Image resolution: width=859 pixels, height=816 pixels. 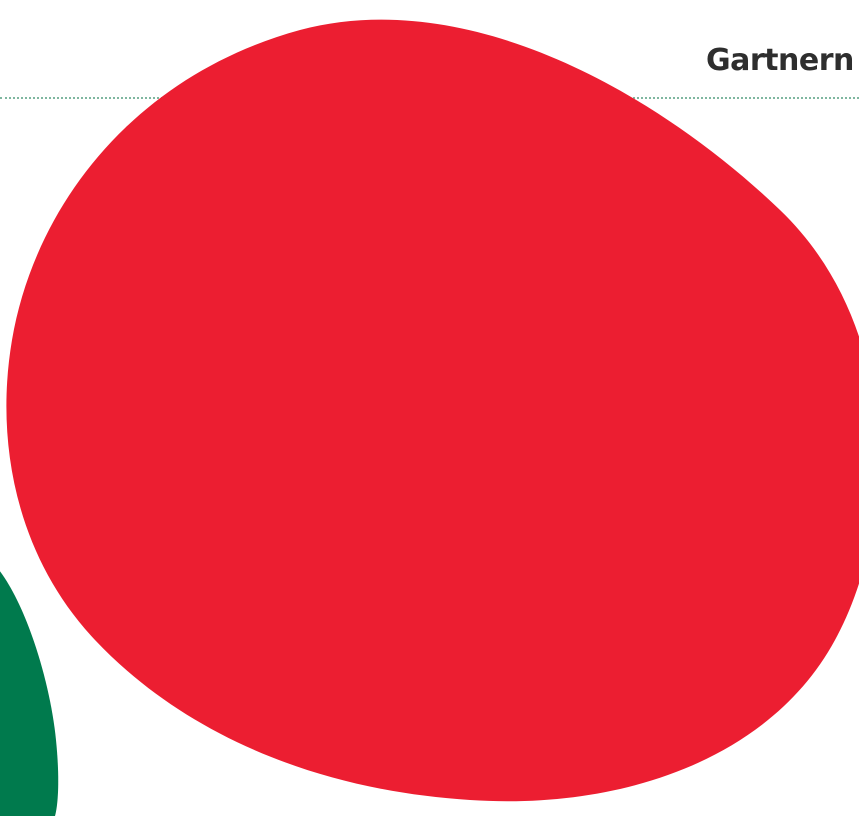 What do you see at coordinates (780, 60) in the screenshot?
I see `header-title: Gartnern` at bounding box center [780, 60].